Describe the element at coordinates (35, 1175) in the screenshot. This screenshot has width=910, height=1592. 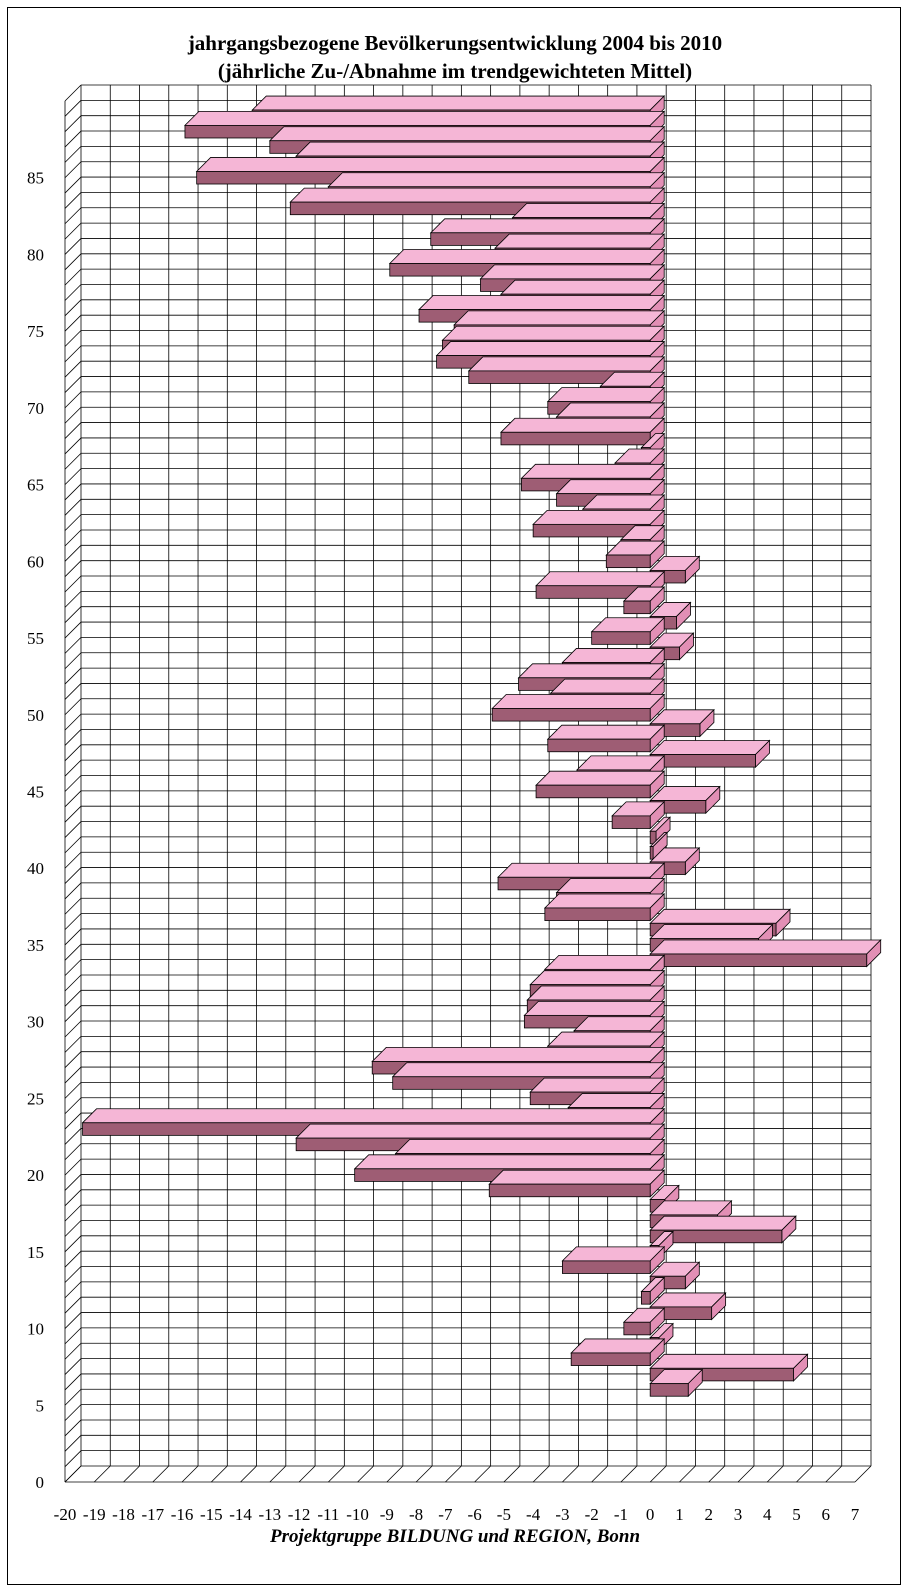
I see `y-tick-label: 20` at that location.